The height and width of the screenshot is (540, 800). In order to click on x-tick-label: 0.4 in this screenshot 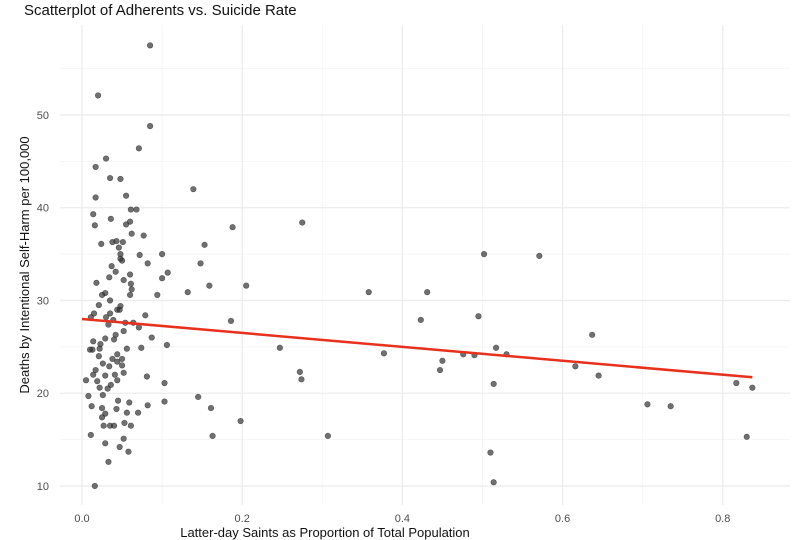, I will do `click(402, 519)`.